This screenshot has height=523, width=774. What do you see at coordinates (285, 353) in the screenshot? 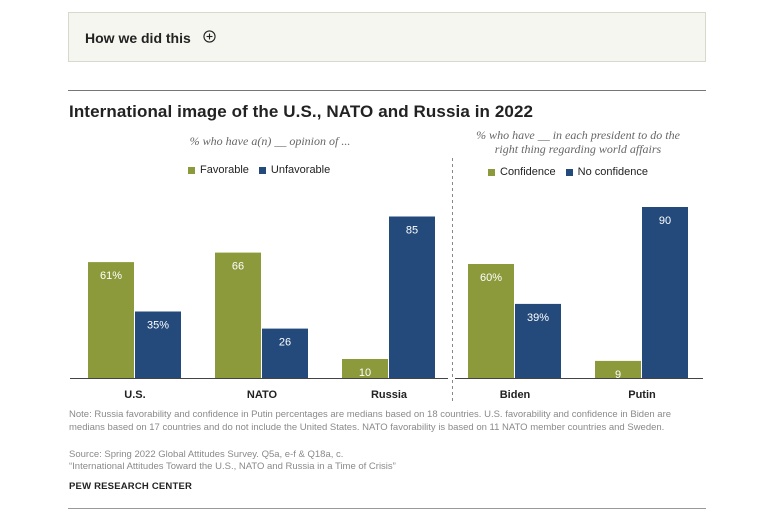
I see `bar-nato-unfavorable` at bounding box center [285, 353].